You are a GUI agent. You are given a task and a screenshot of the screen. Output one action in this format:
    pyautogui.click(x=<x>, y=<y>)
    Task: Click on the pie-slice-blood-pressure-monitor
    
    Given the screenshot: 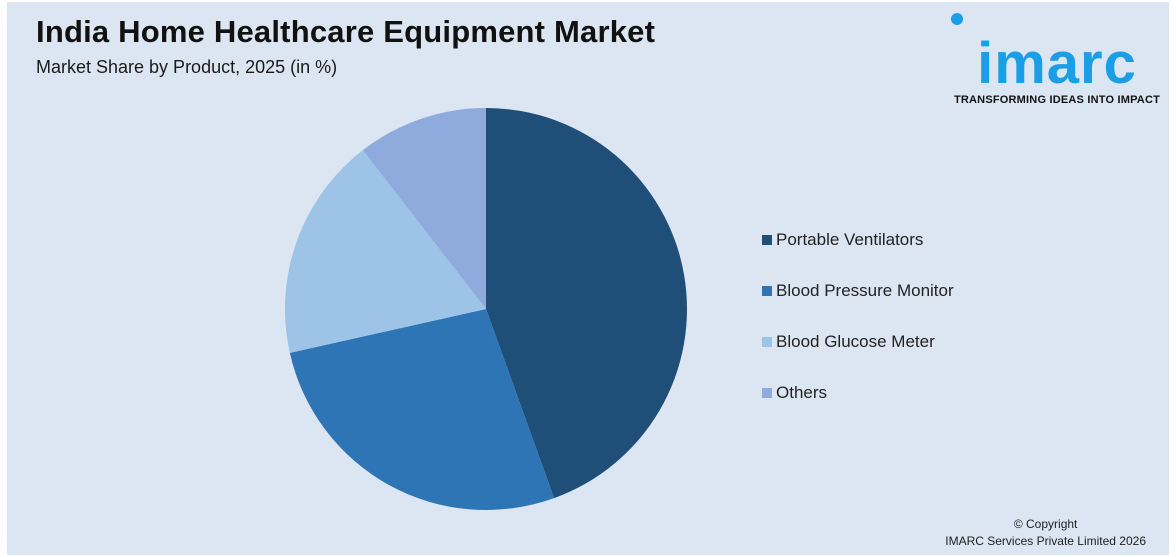 What is the action you would take?
    pyautogui.click(x=422, y=410)
    